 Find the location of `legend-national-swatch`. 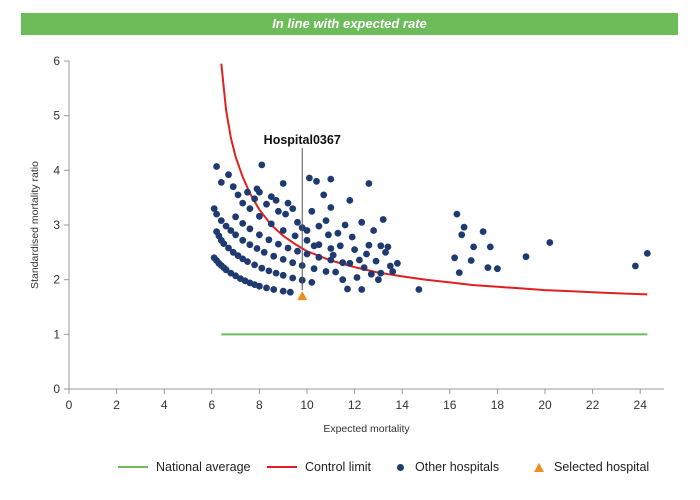

legend-national-swatch is located at coordinates (133, 467).